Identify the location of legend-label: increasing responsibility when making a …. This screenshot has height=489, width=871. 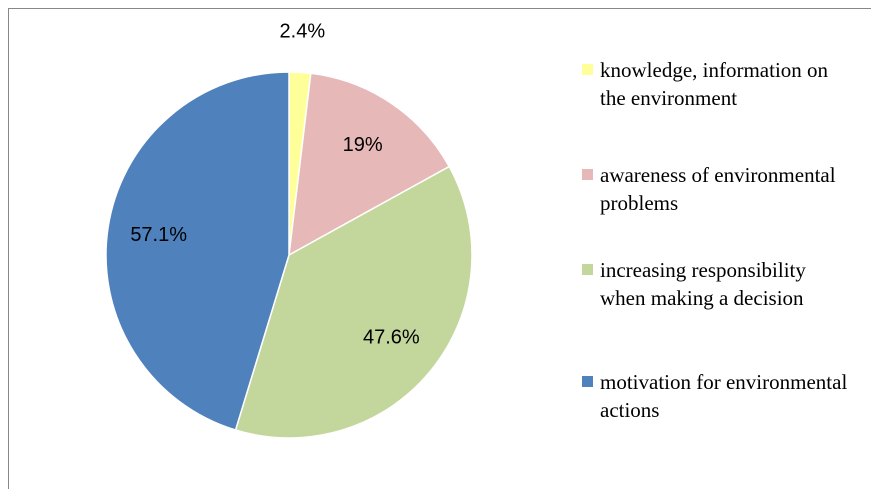
(703, 284).